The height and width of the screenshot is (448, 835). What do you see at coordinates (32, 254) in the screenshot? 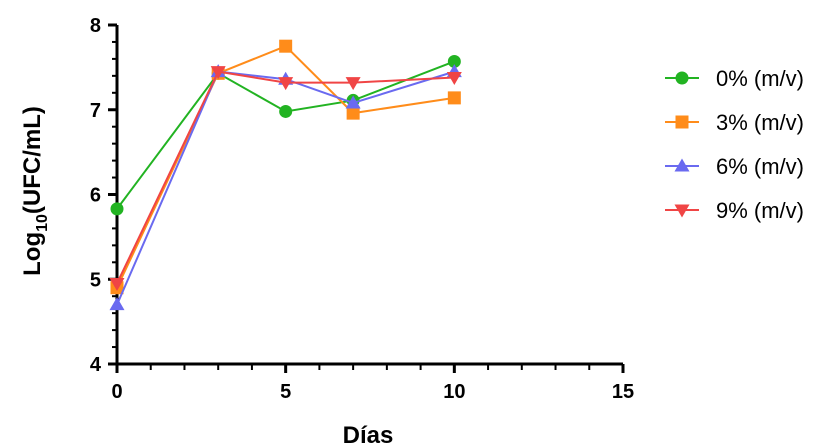
I see `y-axis-title-main: Log` at bounding box center [32, 254].